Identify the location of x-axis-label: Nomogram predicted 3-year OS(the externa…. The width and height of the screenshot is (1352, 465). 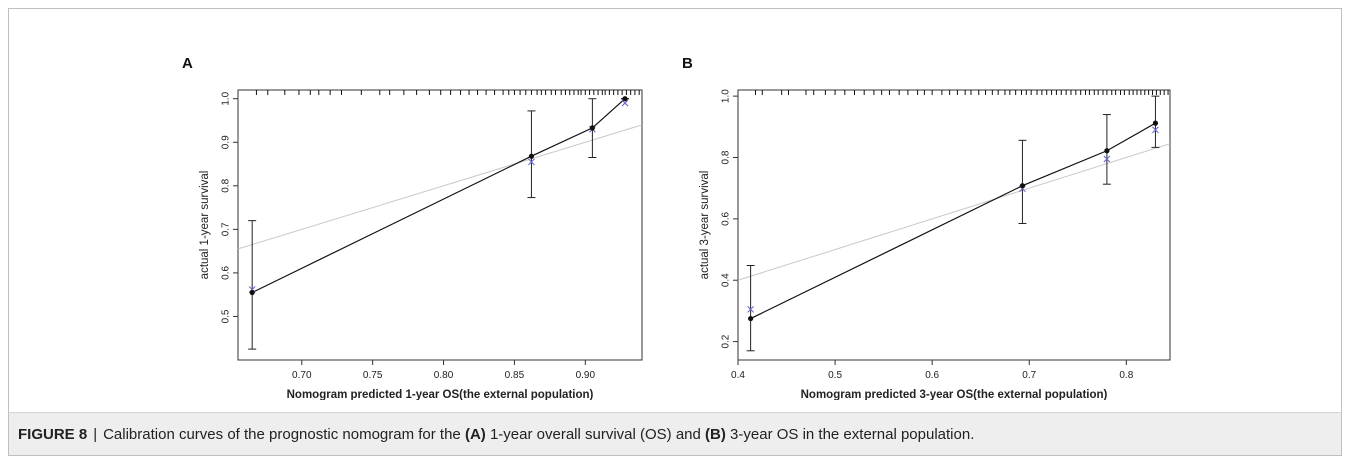
(954, 394).